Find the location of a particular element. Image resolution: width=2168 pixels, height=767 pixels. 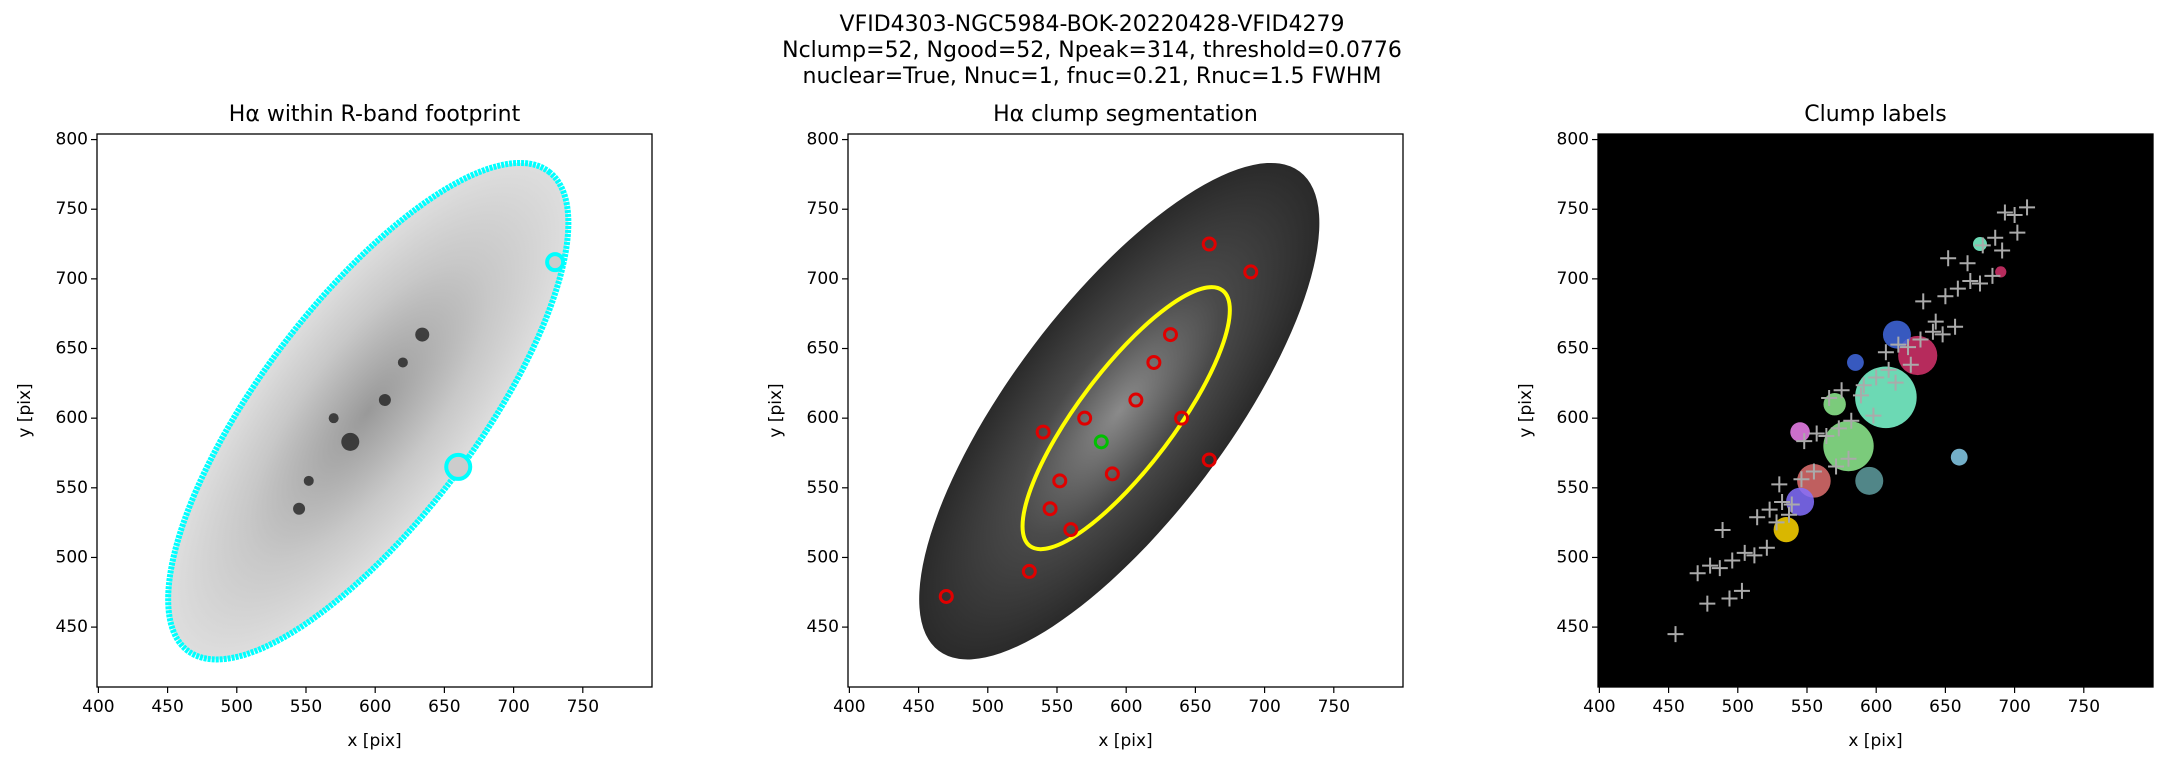

image is located at coordinates (1119, 411).